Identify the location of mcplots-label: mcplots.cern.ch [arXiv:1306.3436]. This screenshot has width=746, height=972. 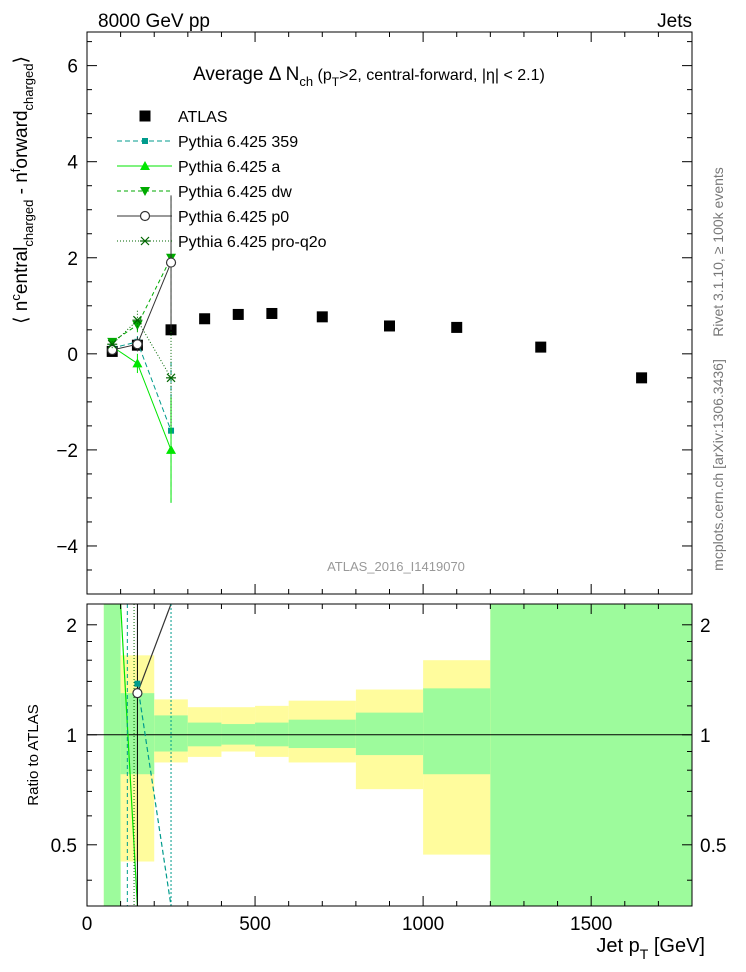
(718, 465).